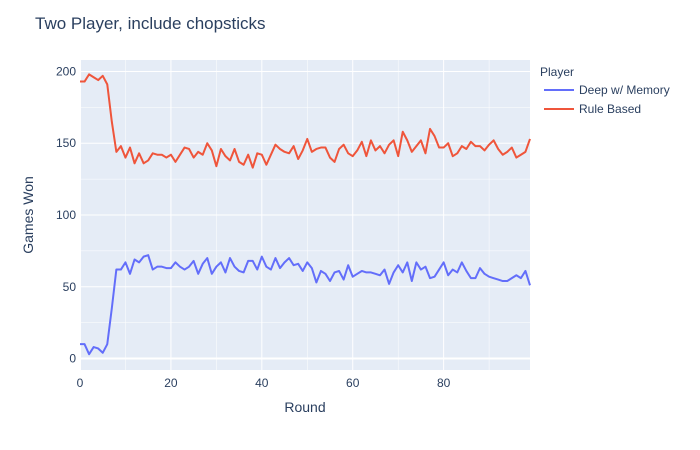  I want to click on legend: Player Deep w/ Memory Rule Based, so click(605, 90).